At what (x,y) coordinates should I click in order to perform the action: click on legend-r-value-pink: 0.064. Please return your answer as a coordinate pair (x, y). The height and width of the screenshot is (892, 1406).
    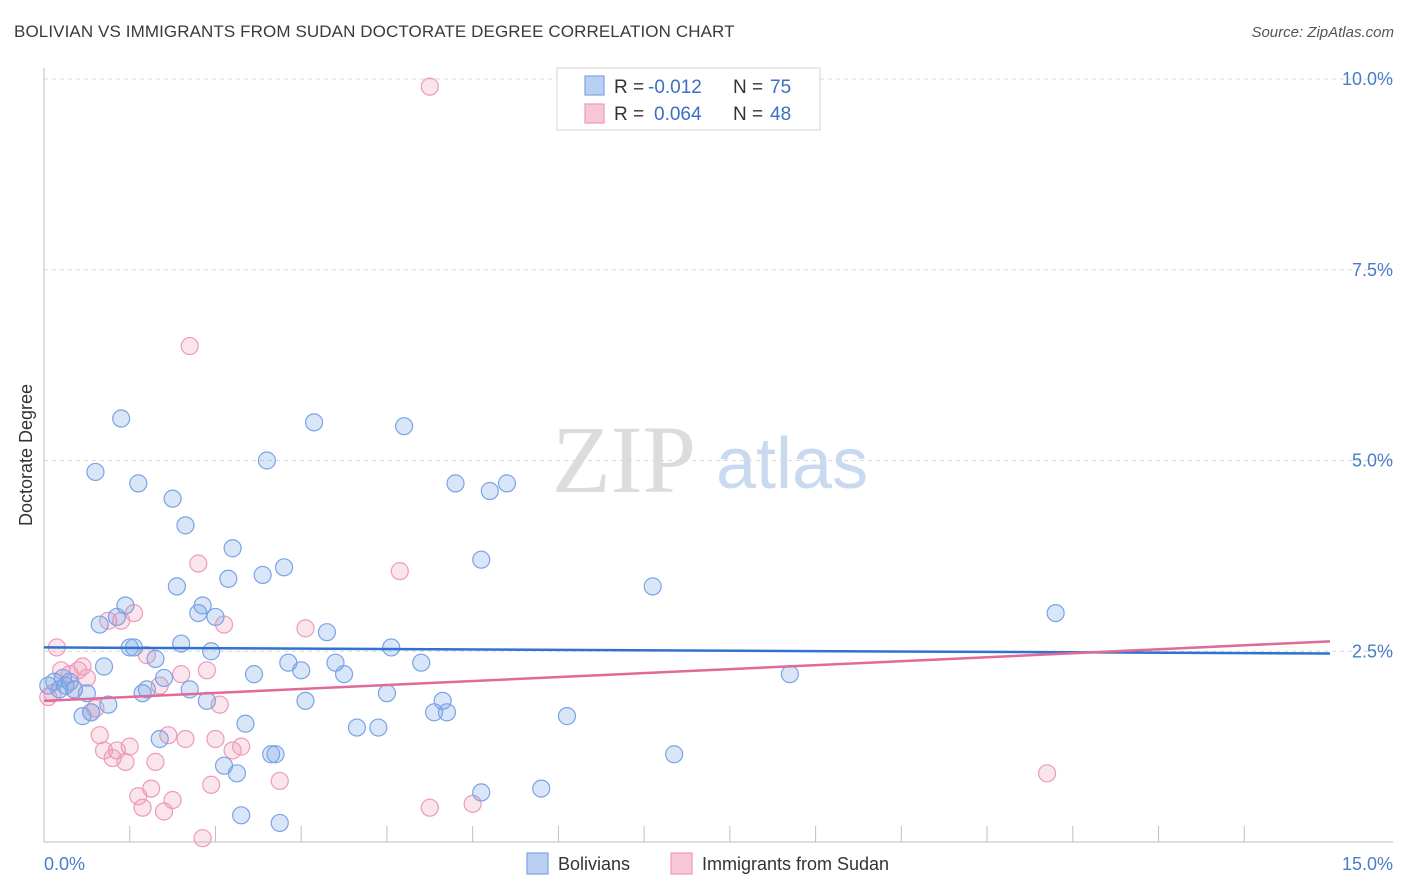
    Looking at the image, I should click on (678, 114).